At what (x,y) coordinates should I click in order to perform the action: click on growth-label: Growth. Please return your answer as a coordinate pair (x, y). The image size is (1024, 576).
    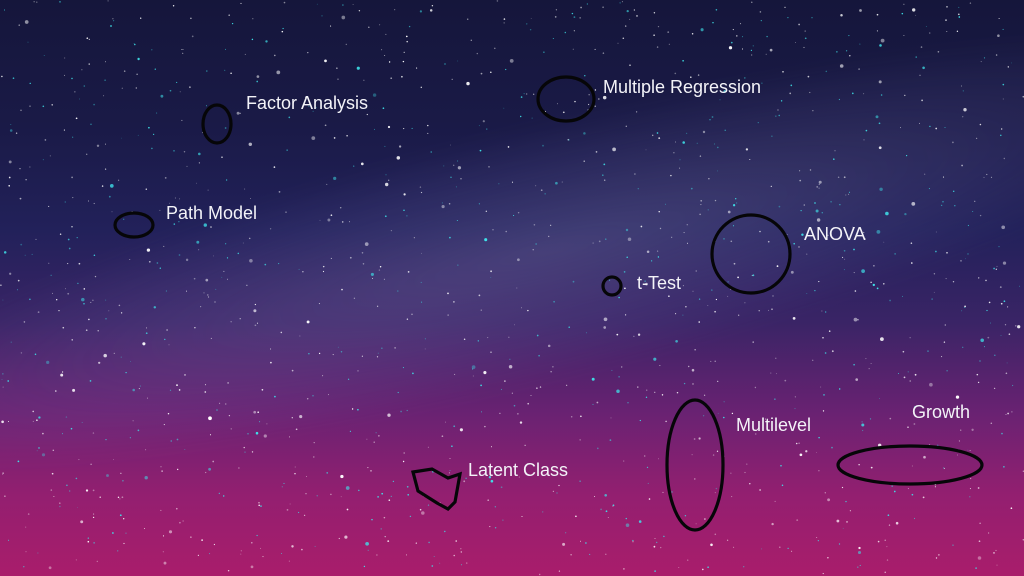
    Looking at the image, I should click on (941, 412).